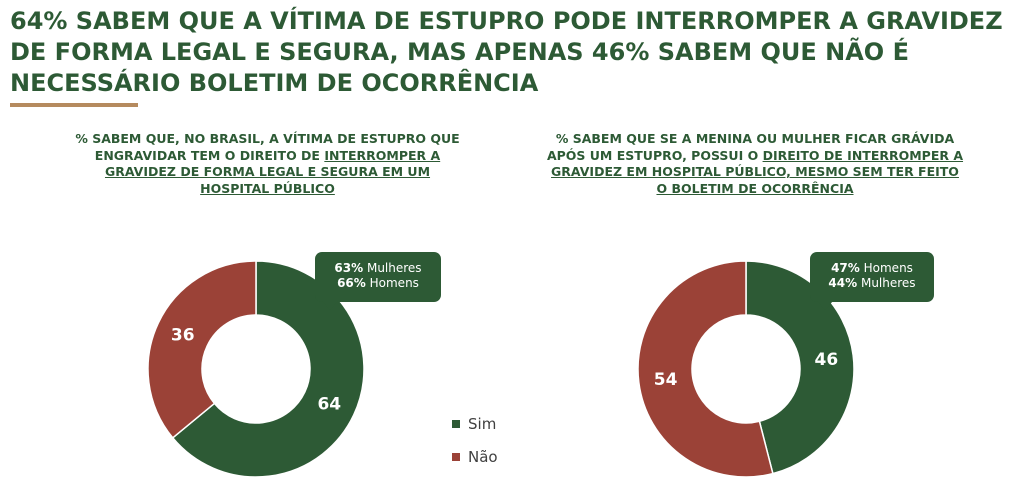  What do you see at coordinates (392, 268) in the screenshot?
I see `chart-1-callout-label-1: Mulheres` at bounding box center [392, 268].